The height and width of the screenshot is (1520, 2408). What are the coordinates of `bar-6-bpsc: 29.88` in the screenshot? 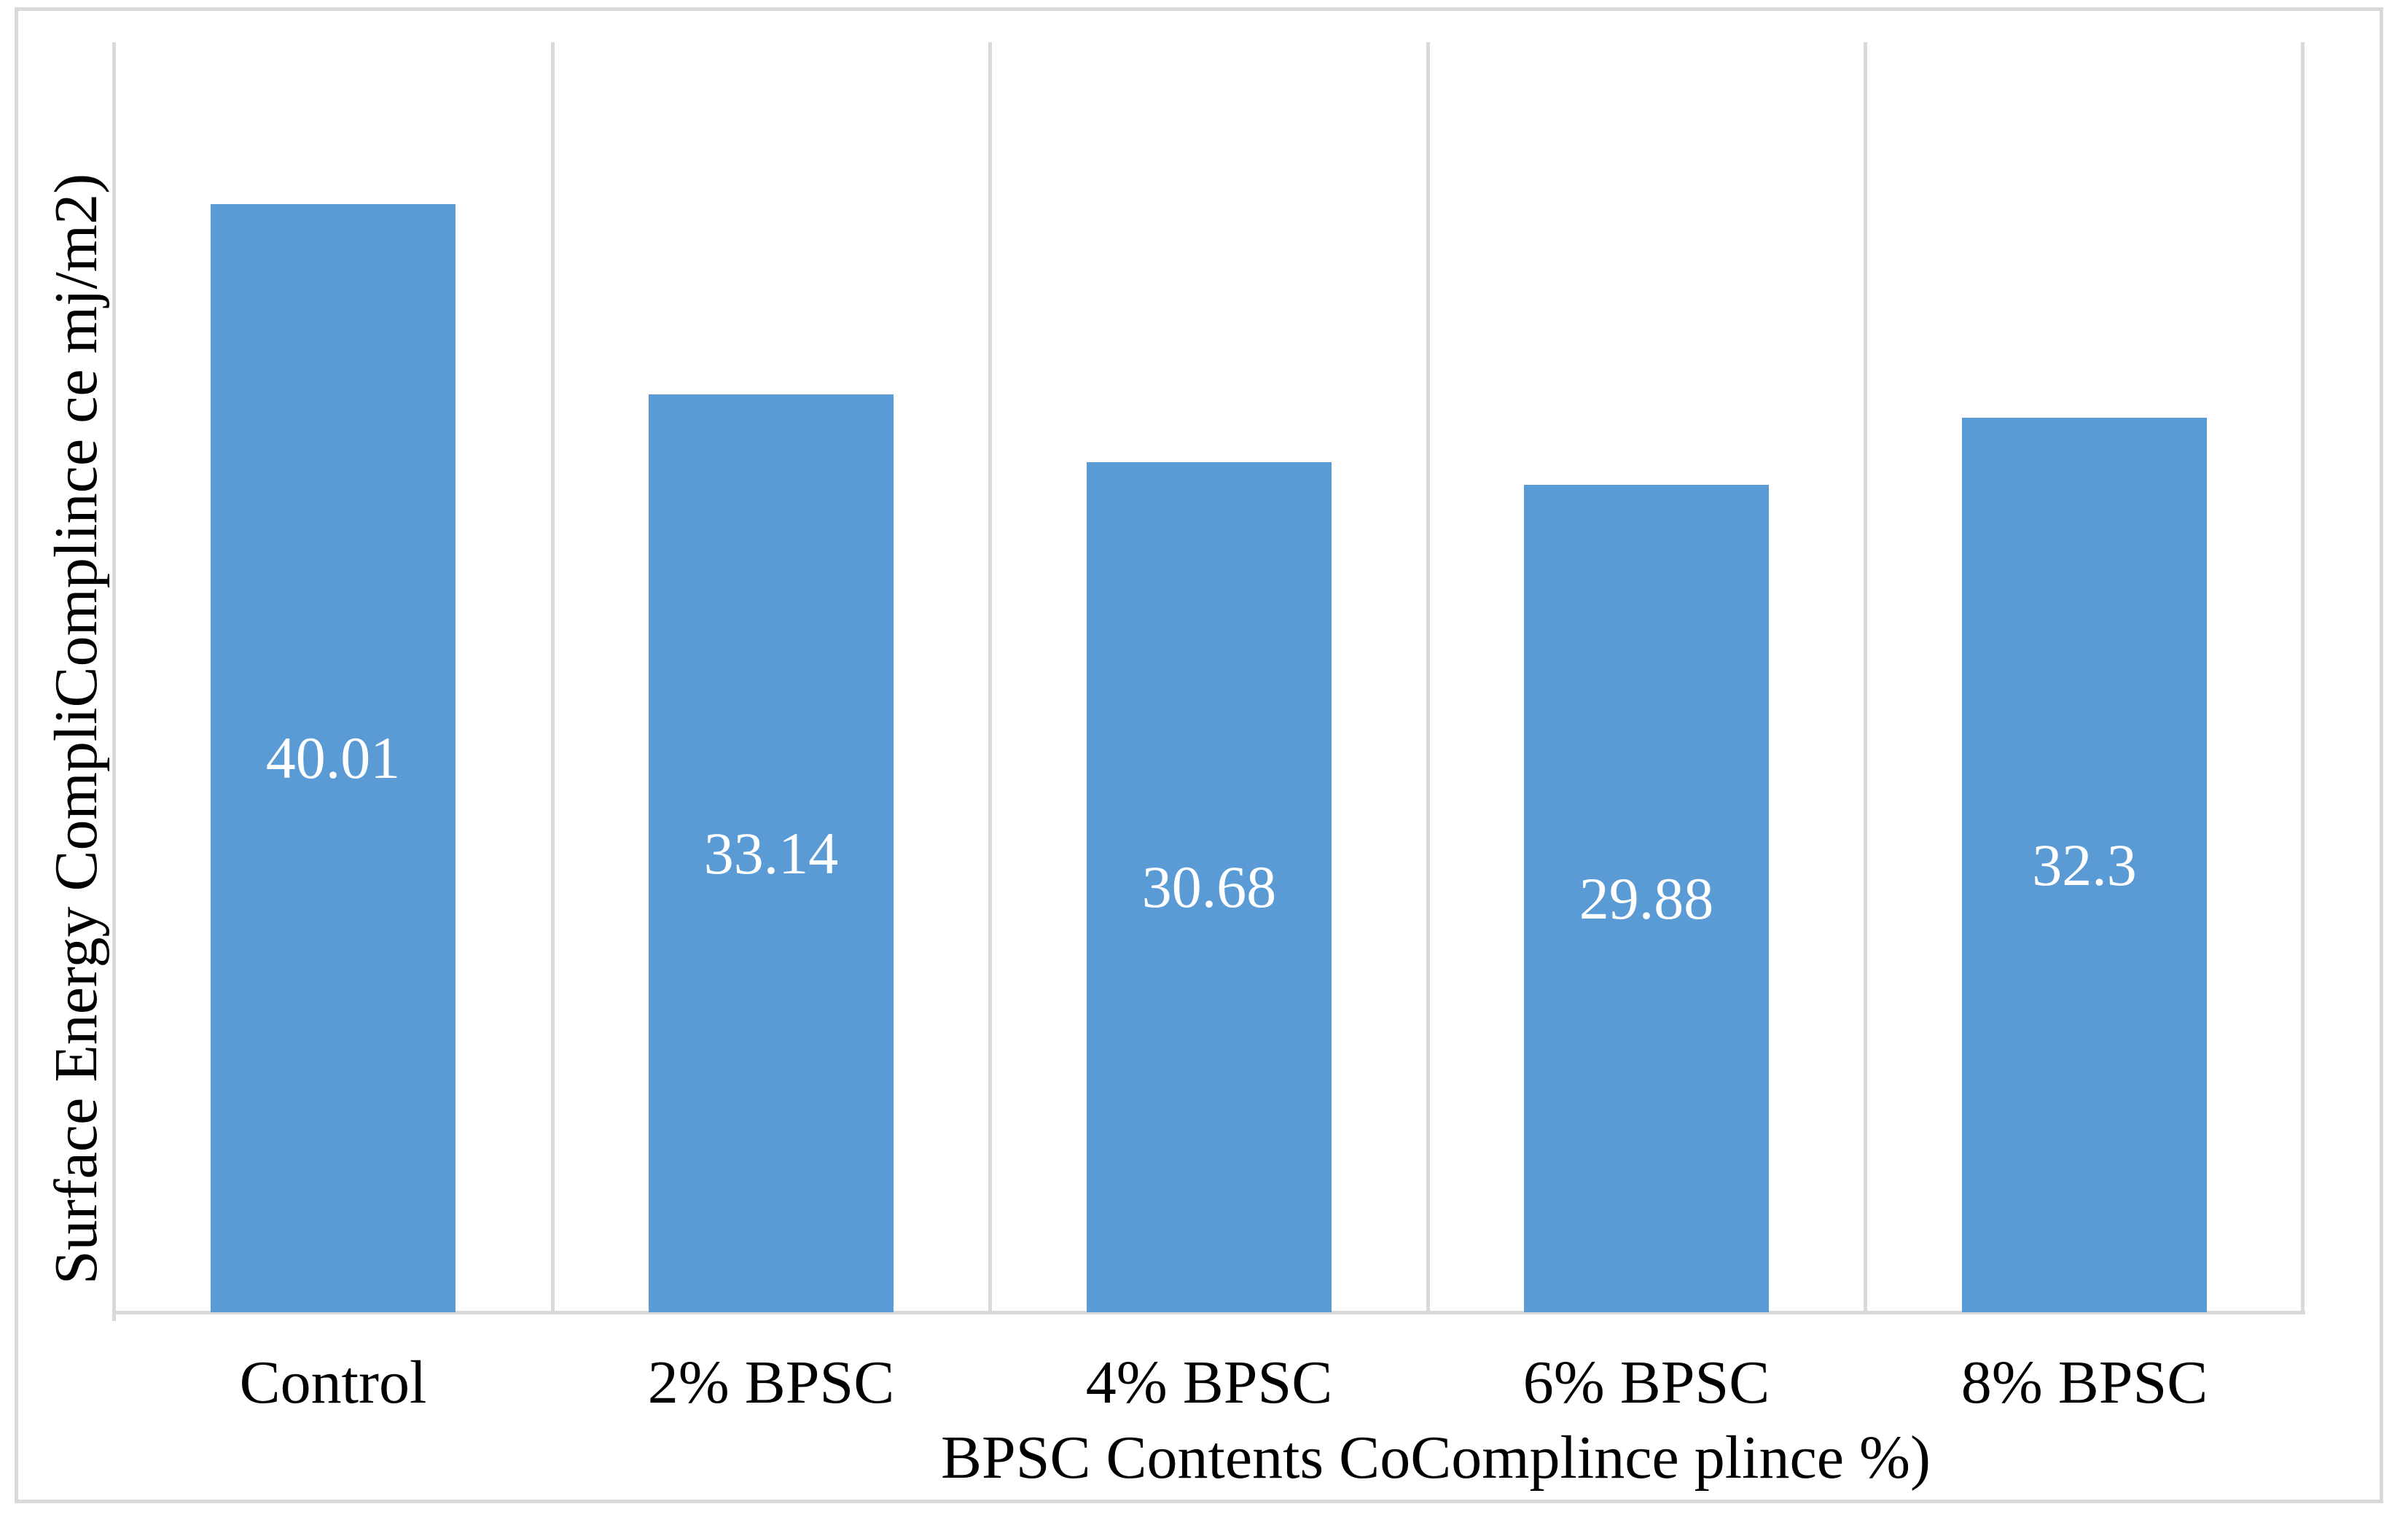 It's located at (1646, 898).